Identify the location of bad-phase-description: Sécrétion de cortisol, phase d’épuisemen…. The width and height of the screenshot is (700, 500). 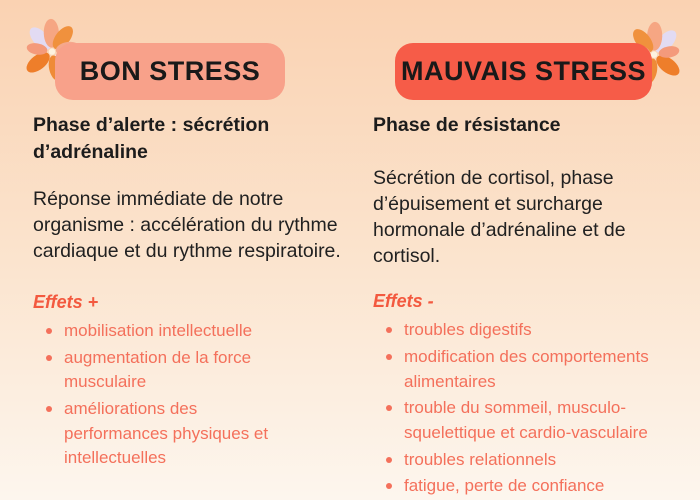
(499, 217).